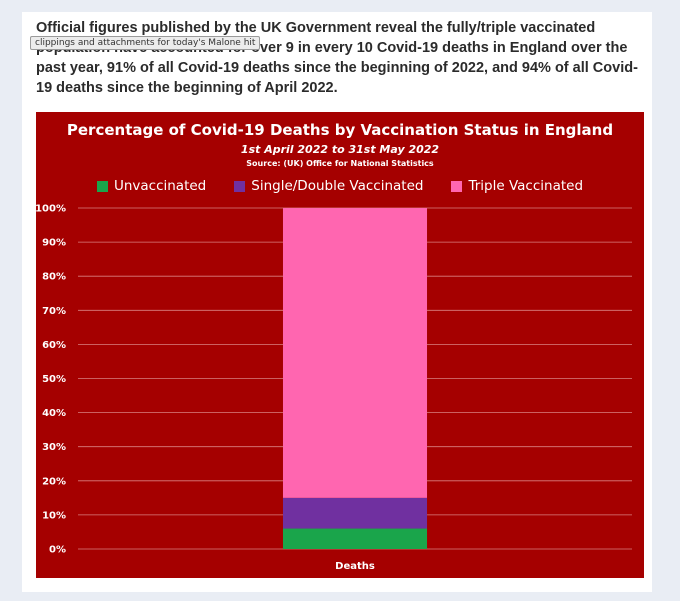 The height and width of the screenshot is (601, 680). What do you see at coordinates (54, 379) in the screenshot?
I see `y-tick-label: 50%` at bounding box center [54, 379].